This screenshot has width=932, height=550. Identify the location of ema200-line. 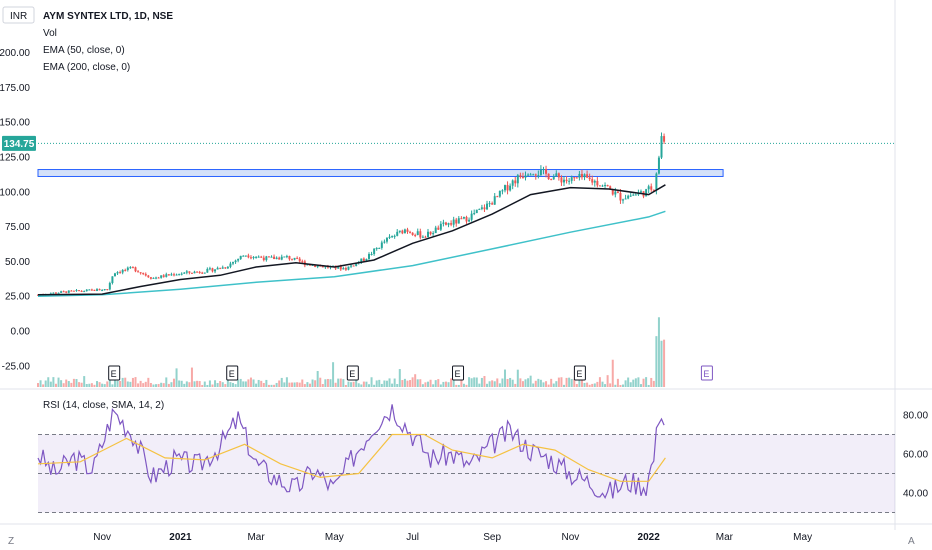
(351, 253).